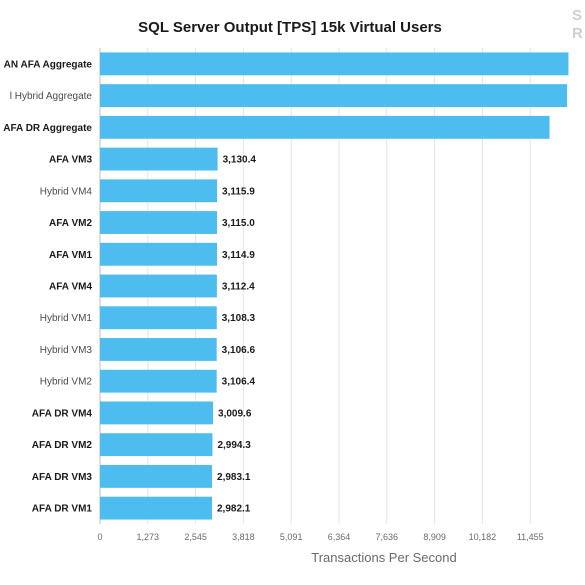 The image size is (585, 585). I want to click on category-label: AFA VM2, so click(70, 223).